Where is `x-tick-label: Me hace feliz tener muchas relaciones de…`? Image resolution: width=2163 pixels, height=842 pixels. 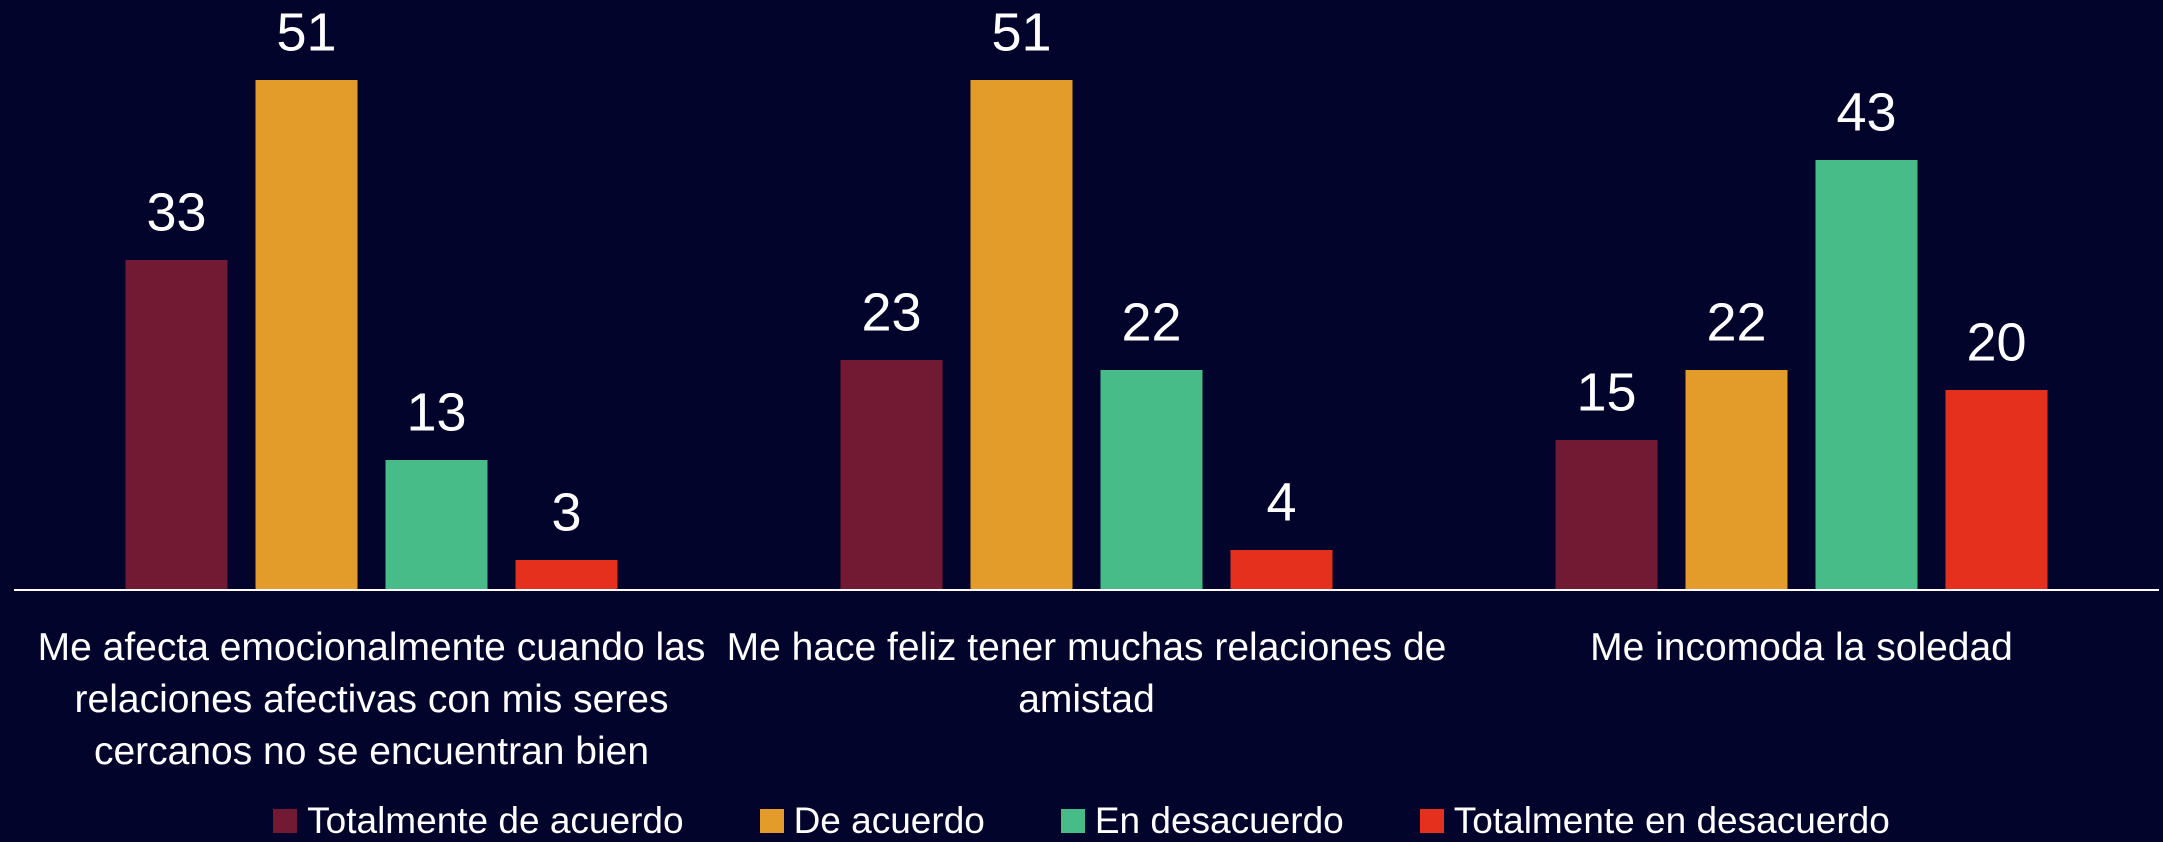 x-tick-label: Me hace feliz tener muchas relaciones de… is located at coordinates (1086, 673).